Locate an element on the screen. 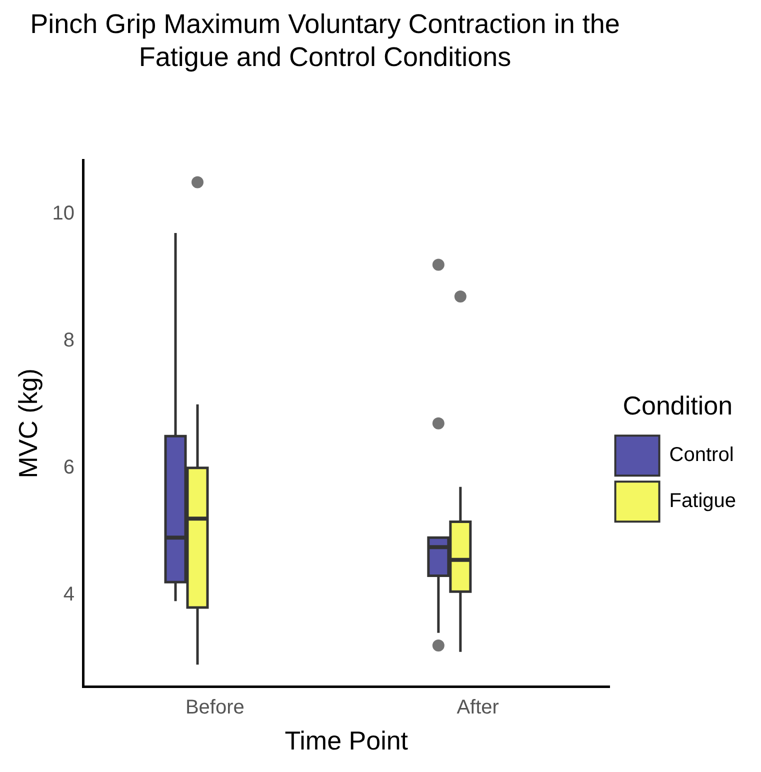 This screenshot has height=772, width=761. x-tick-label: Before is located at coordinates (214, 707).